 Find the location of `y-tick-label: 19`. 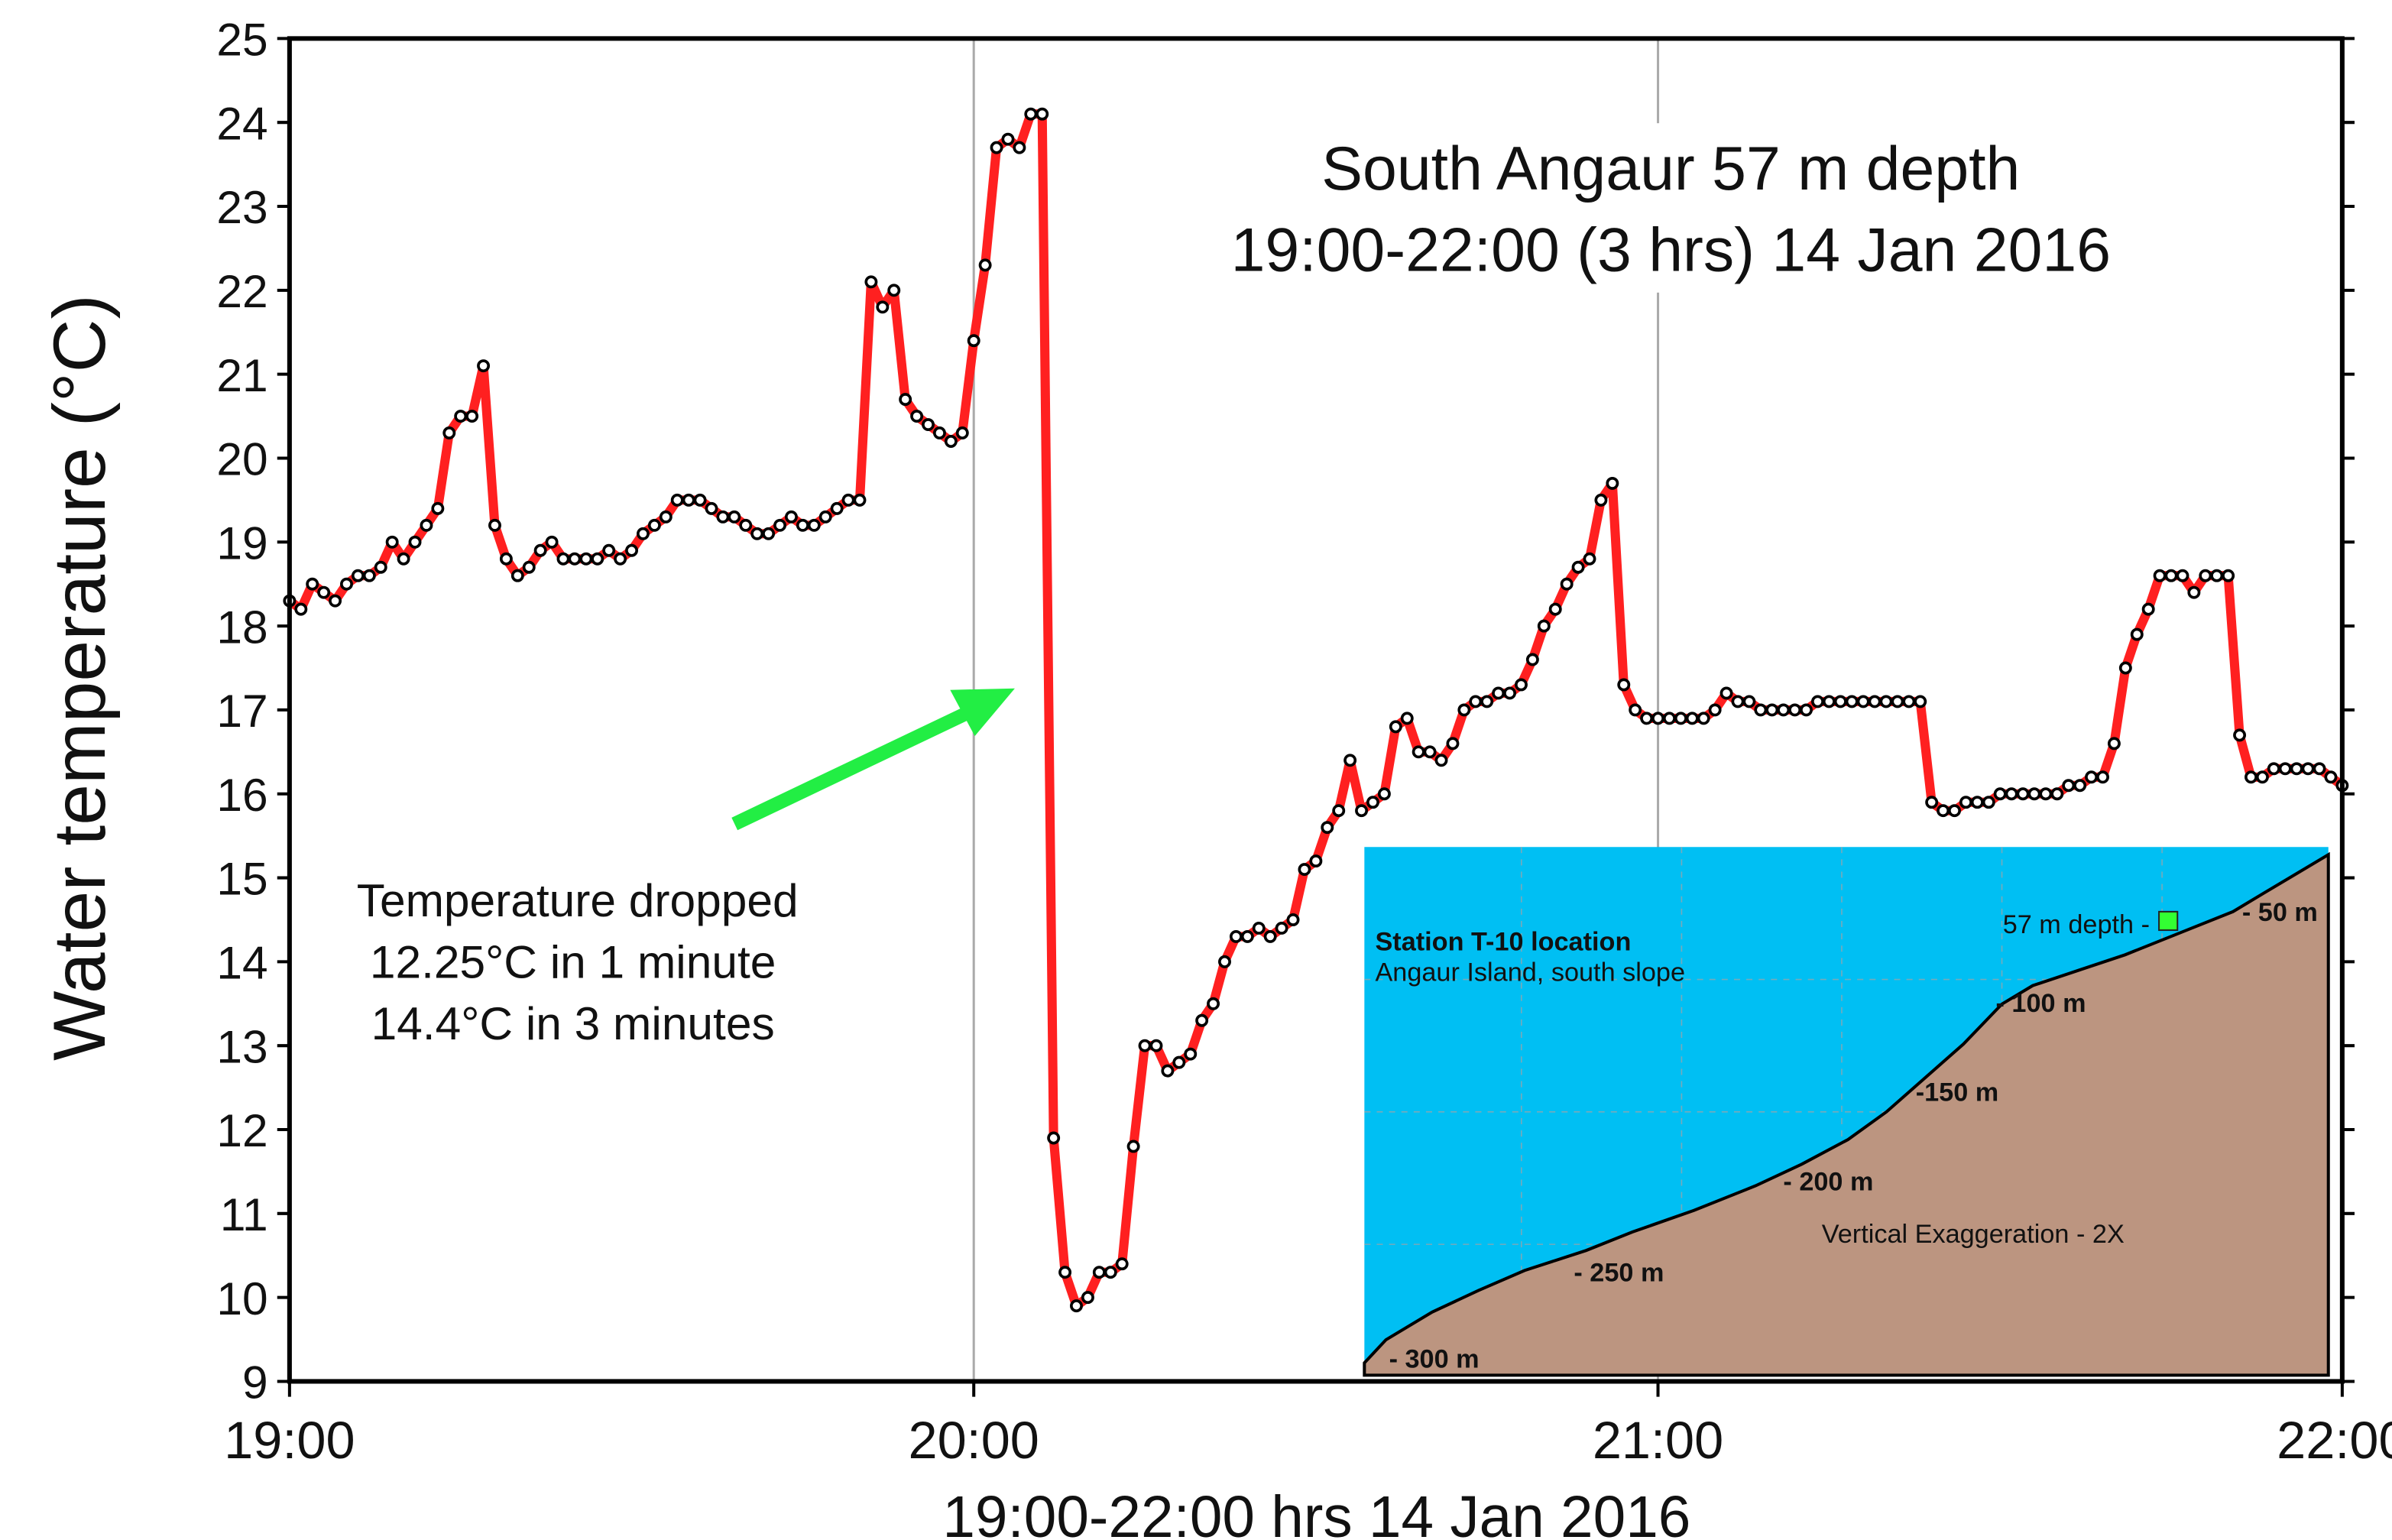

y-tick-label: 19 is located at coordinates (242, 543).